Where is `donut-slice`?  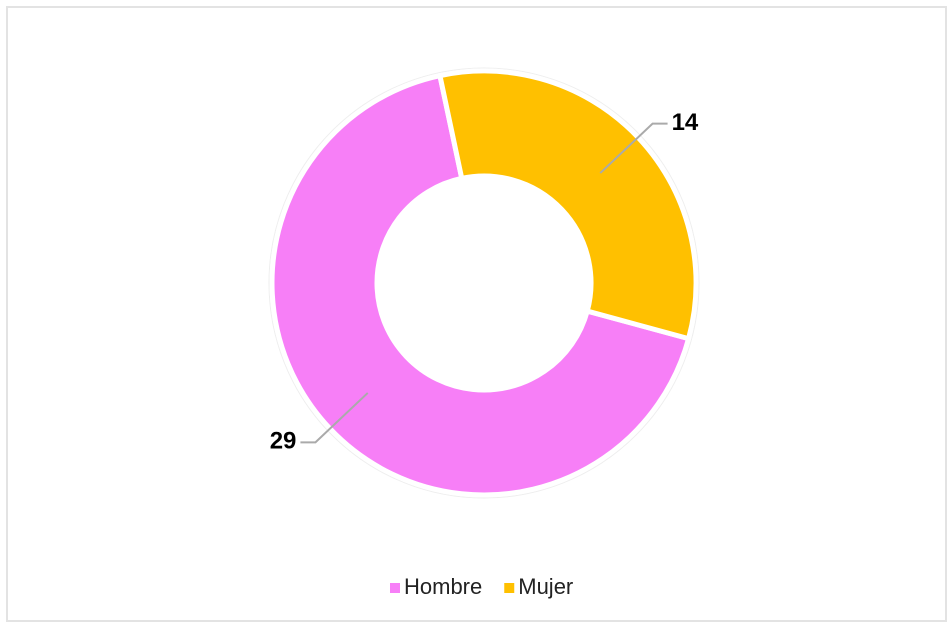
donut-slice is located at coordinates (567, 205).